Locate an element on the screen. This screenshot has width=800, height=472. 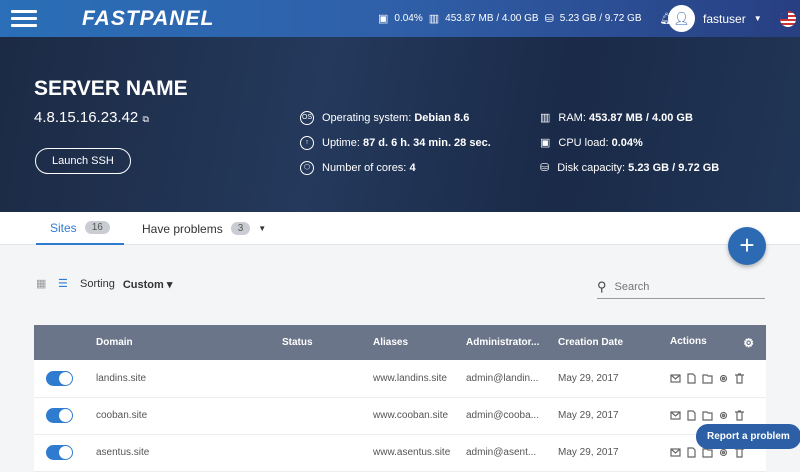
col-aliases: Aliases is located at coordinates (391, 342).